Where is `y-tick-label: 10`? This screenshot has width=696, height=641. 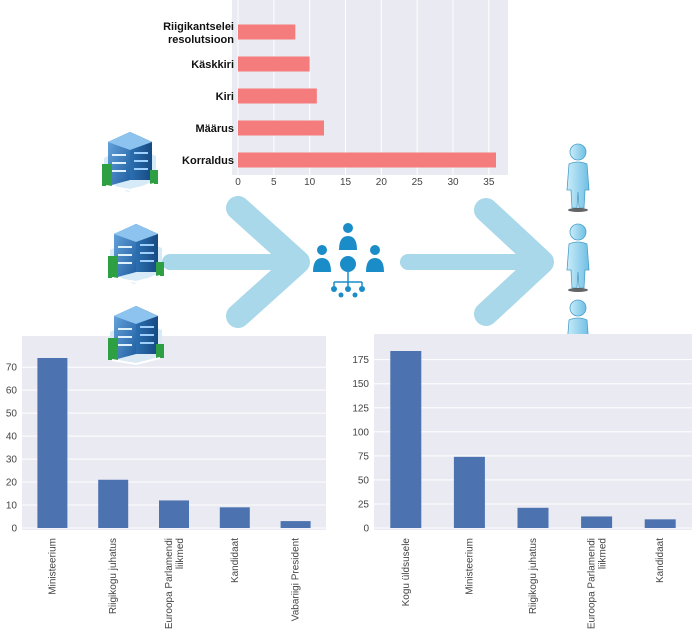
y-tick-label: 10 is located at coordinates (12, 506).